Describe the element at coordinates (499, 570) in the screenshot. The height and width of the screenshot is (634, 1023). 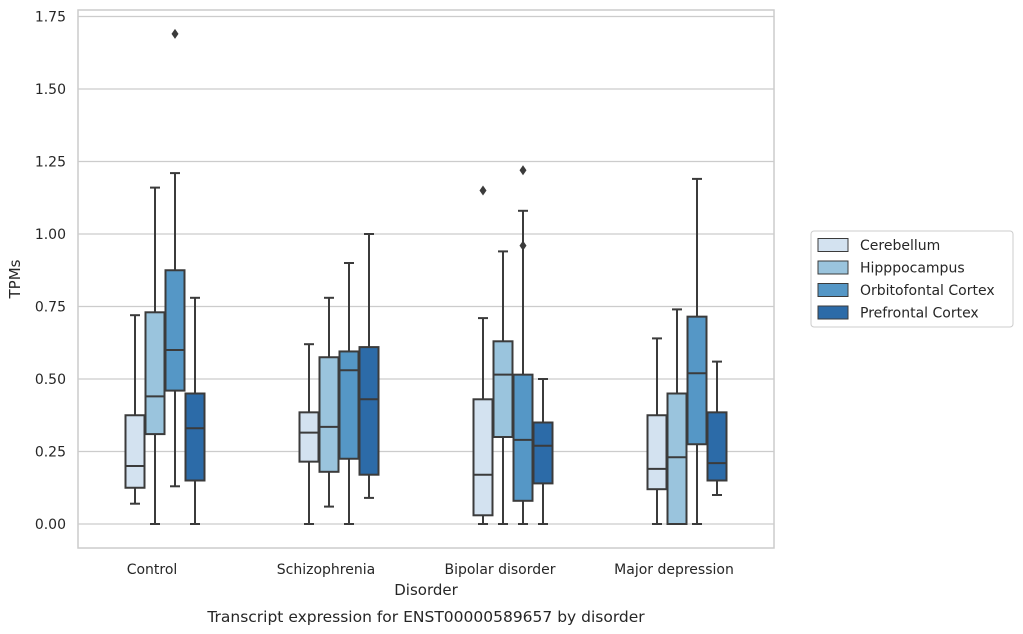
I see `x-tick-label: Bipolar disorder` at that location.